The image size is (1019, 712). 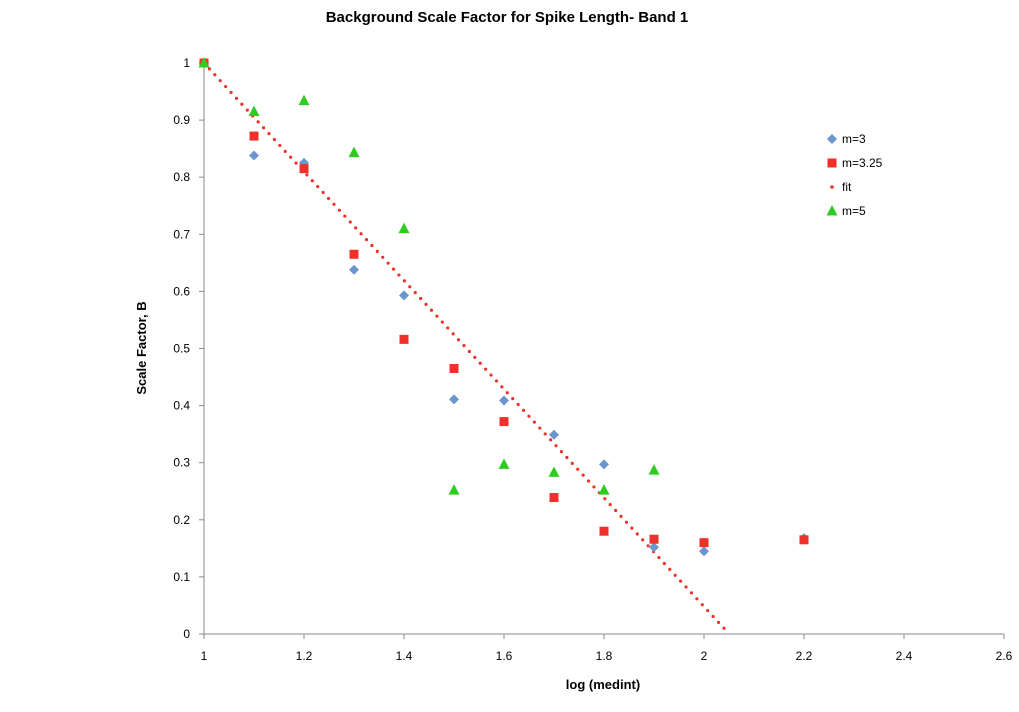 What do you see at coordinates (854, 211) in the screenshot?
I see `legend-label: m=5` at bounding box center [854, 211].